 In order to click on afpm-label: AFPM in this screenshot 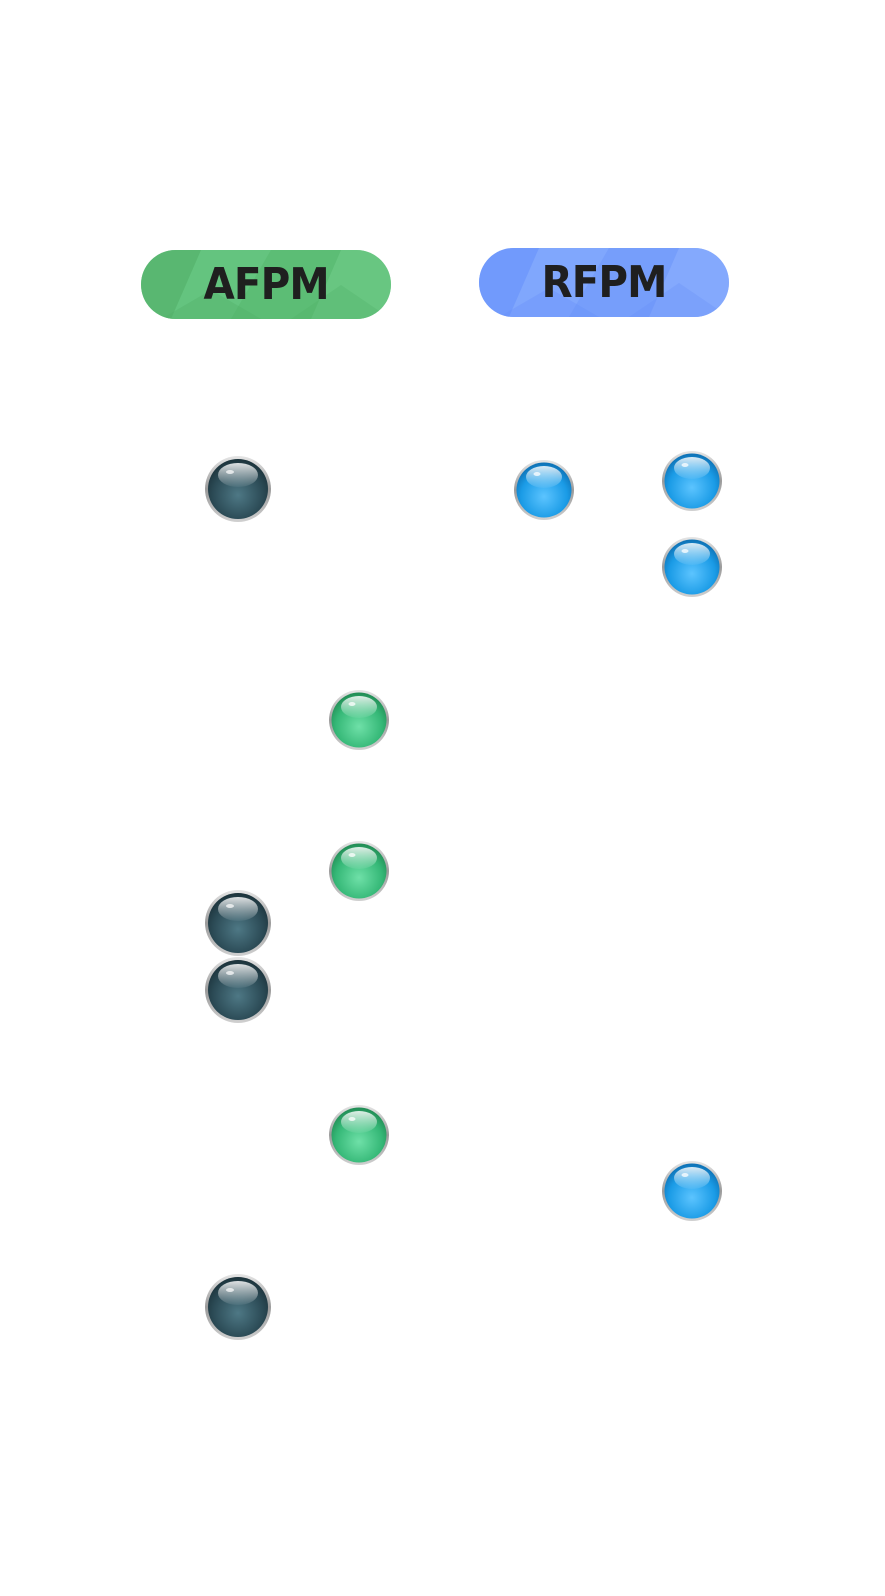, I will do `click(266, 284)`.